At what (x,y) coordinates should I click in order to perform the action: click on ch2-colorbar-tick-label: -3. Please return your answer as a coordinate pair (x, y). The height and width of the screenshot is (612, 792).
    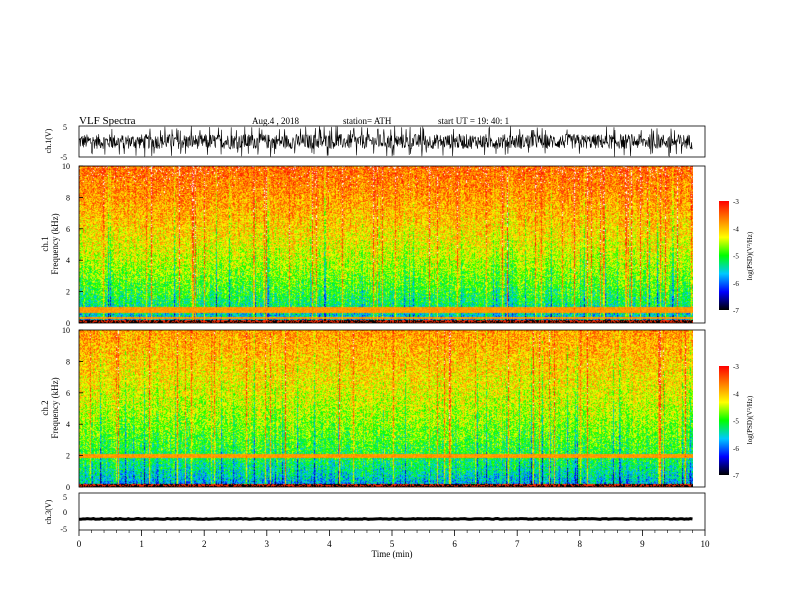
    Looking at the image, I should click on (736, 367).